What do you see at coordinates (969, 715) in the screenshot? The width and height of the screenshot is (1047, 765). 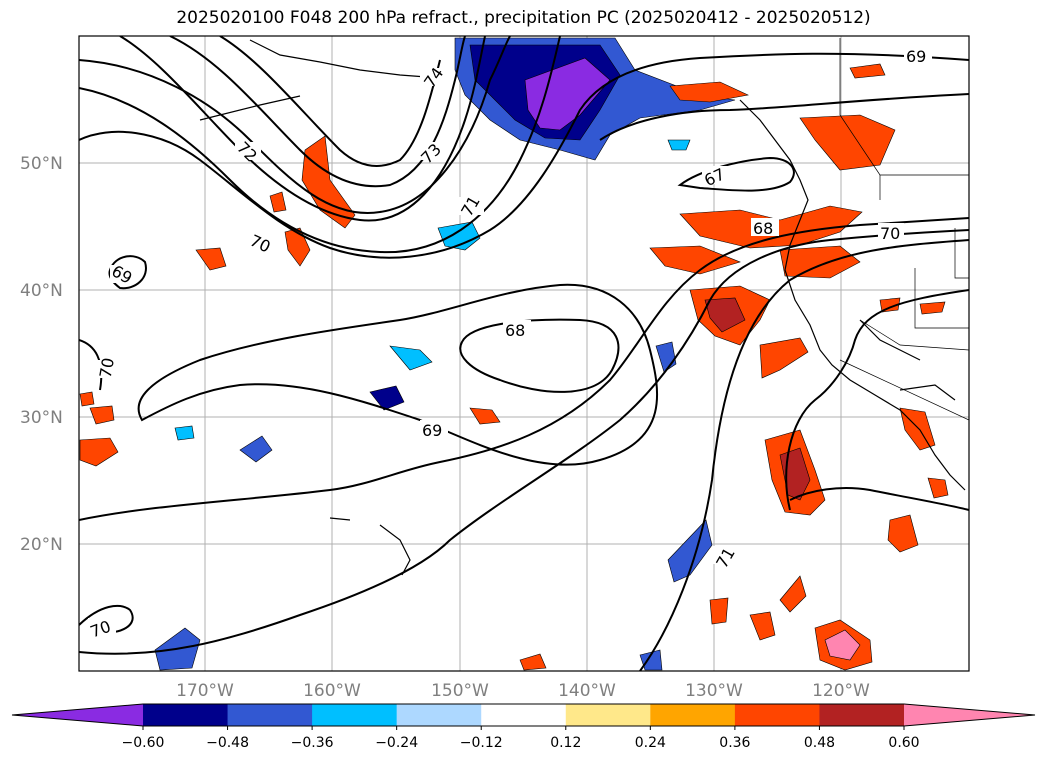 I see `colorbar-extend-max` at bounding box center [969, 715].